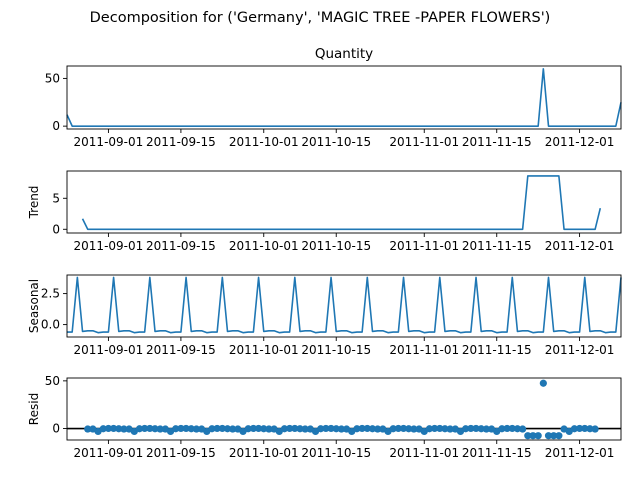 Image resolution: width=640 pixels, height=480 pixels. What do you see at coordinates (34, 409) in the screenshot?
I see `y-axis-label: Resid` at bounding box center [34, 409].